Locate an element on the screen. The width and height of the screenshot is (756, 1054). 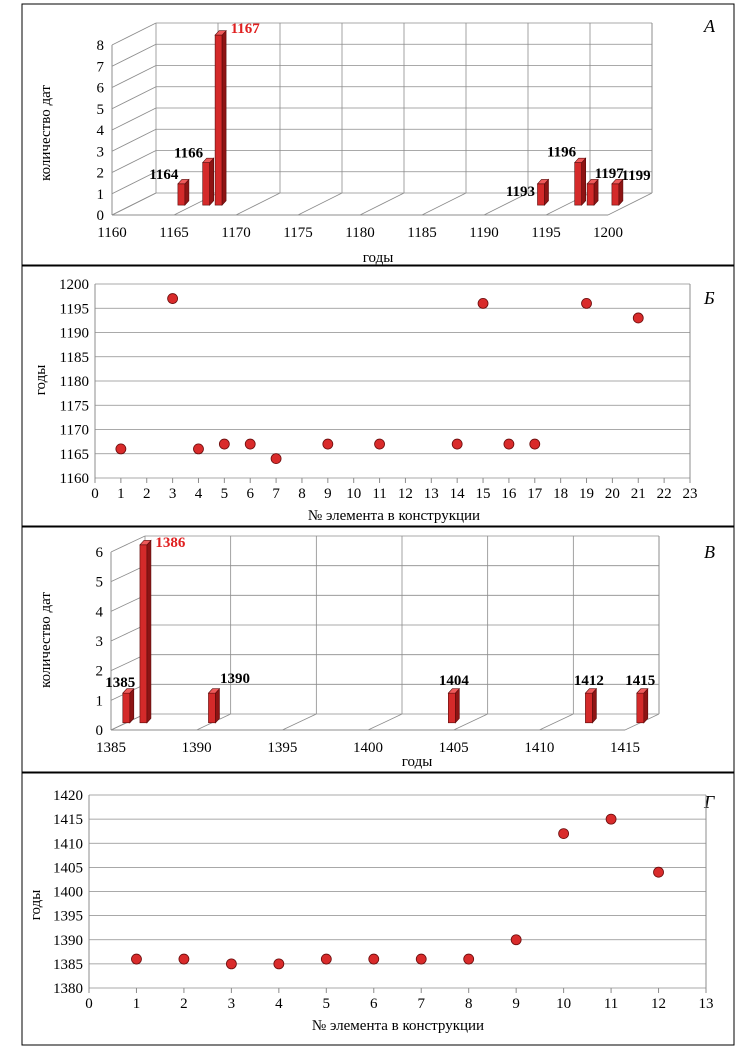
panel-g-ytick-label: 1420 is located at coordinates (68, 796).